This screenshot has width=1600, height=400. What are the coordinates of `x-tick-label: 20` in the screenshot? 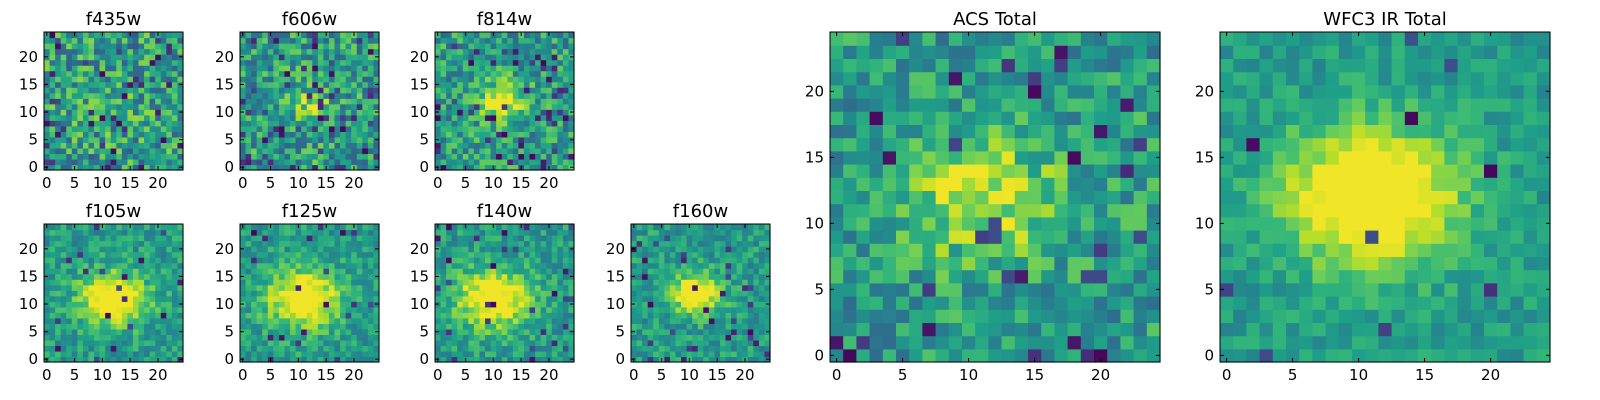 It's located at (353, 183).